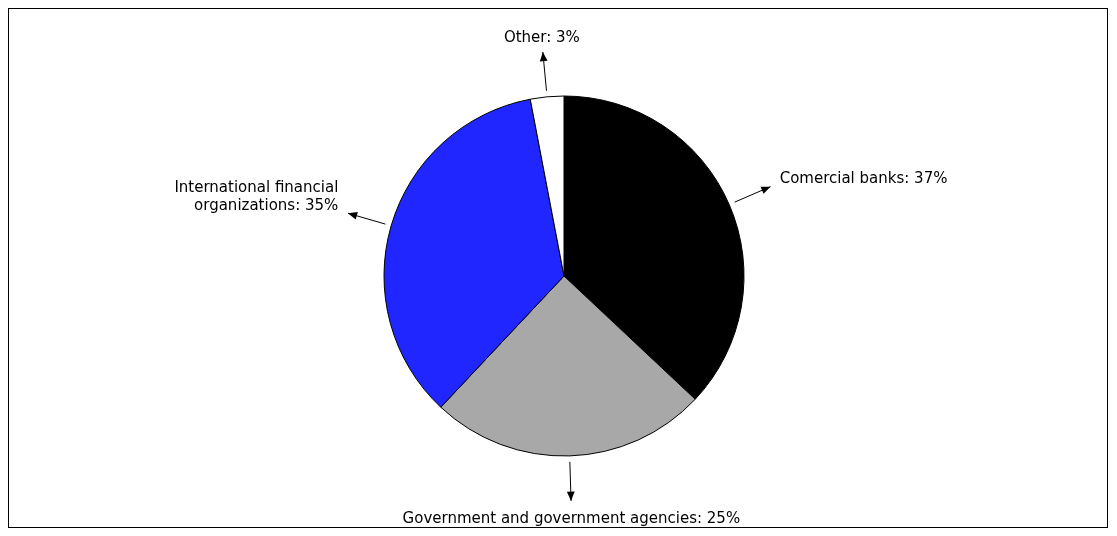 This screenshot has height=536, width=1117. What do you see at coordinates (571, 517) in the screenshot?
I see `slice-label: Government and government agencies: 25%` at bounding box center [571, 517].